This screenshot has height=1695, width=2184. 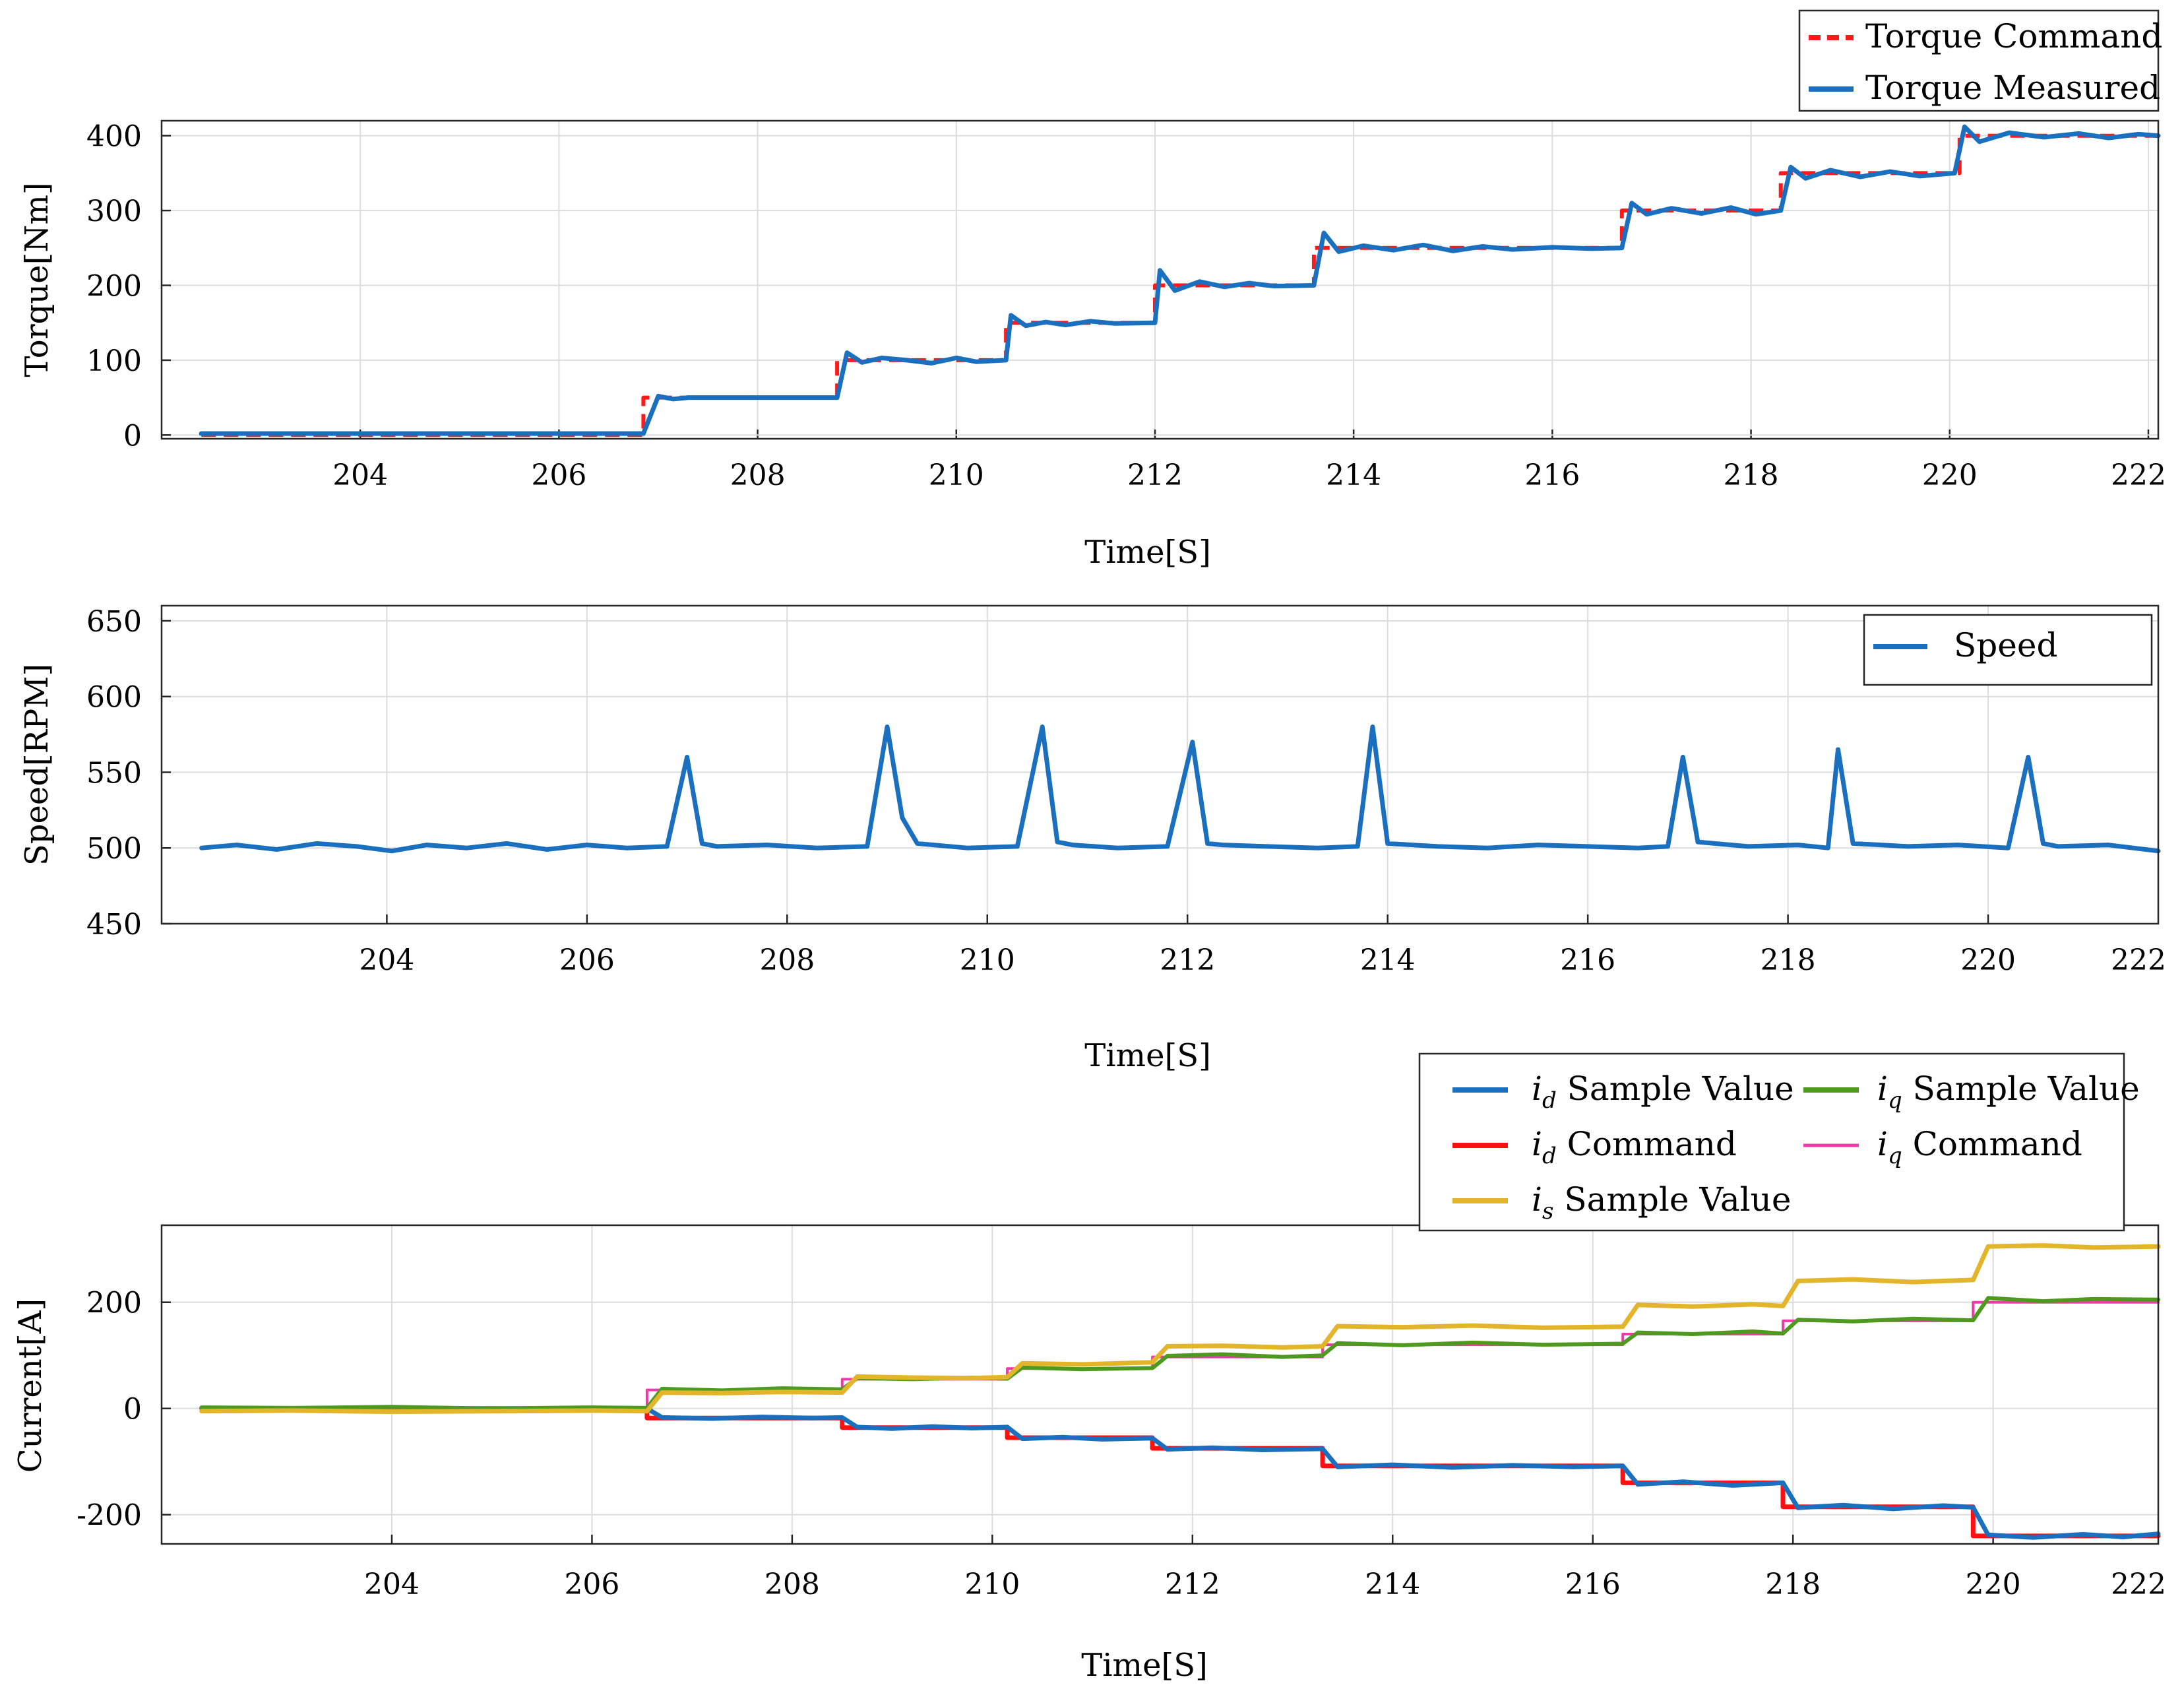 I want to click on speed-xtick-212: 212, so click(x=1187, y=960).